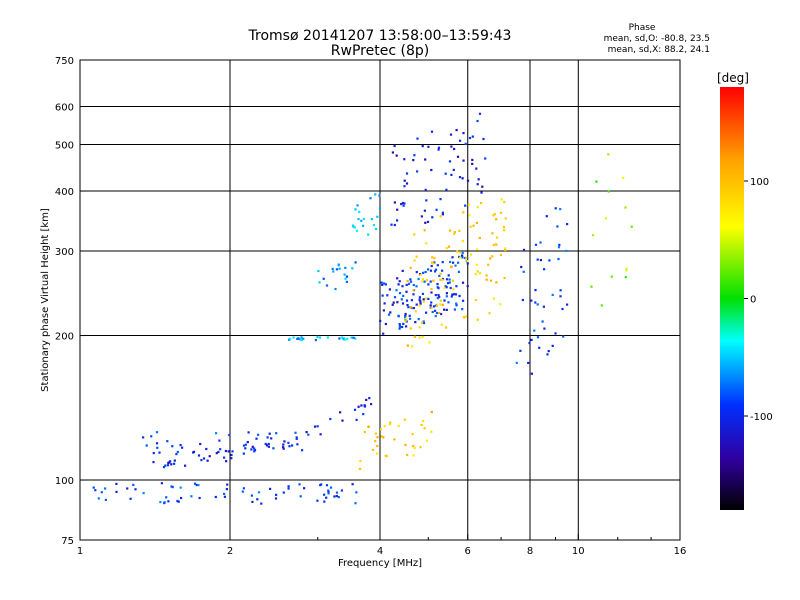  What do you see at coordinates (659, 50) in the screenshot?
I see `phase-stats-x: mean, sd,X: 88.2, 24.1` at bounding box center [659, 50].